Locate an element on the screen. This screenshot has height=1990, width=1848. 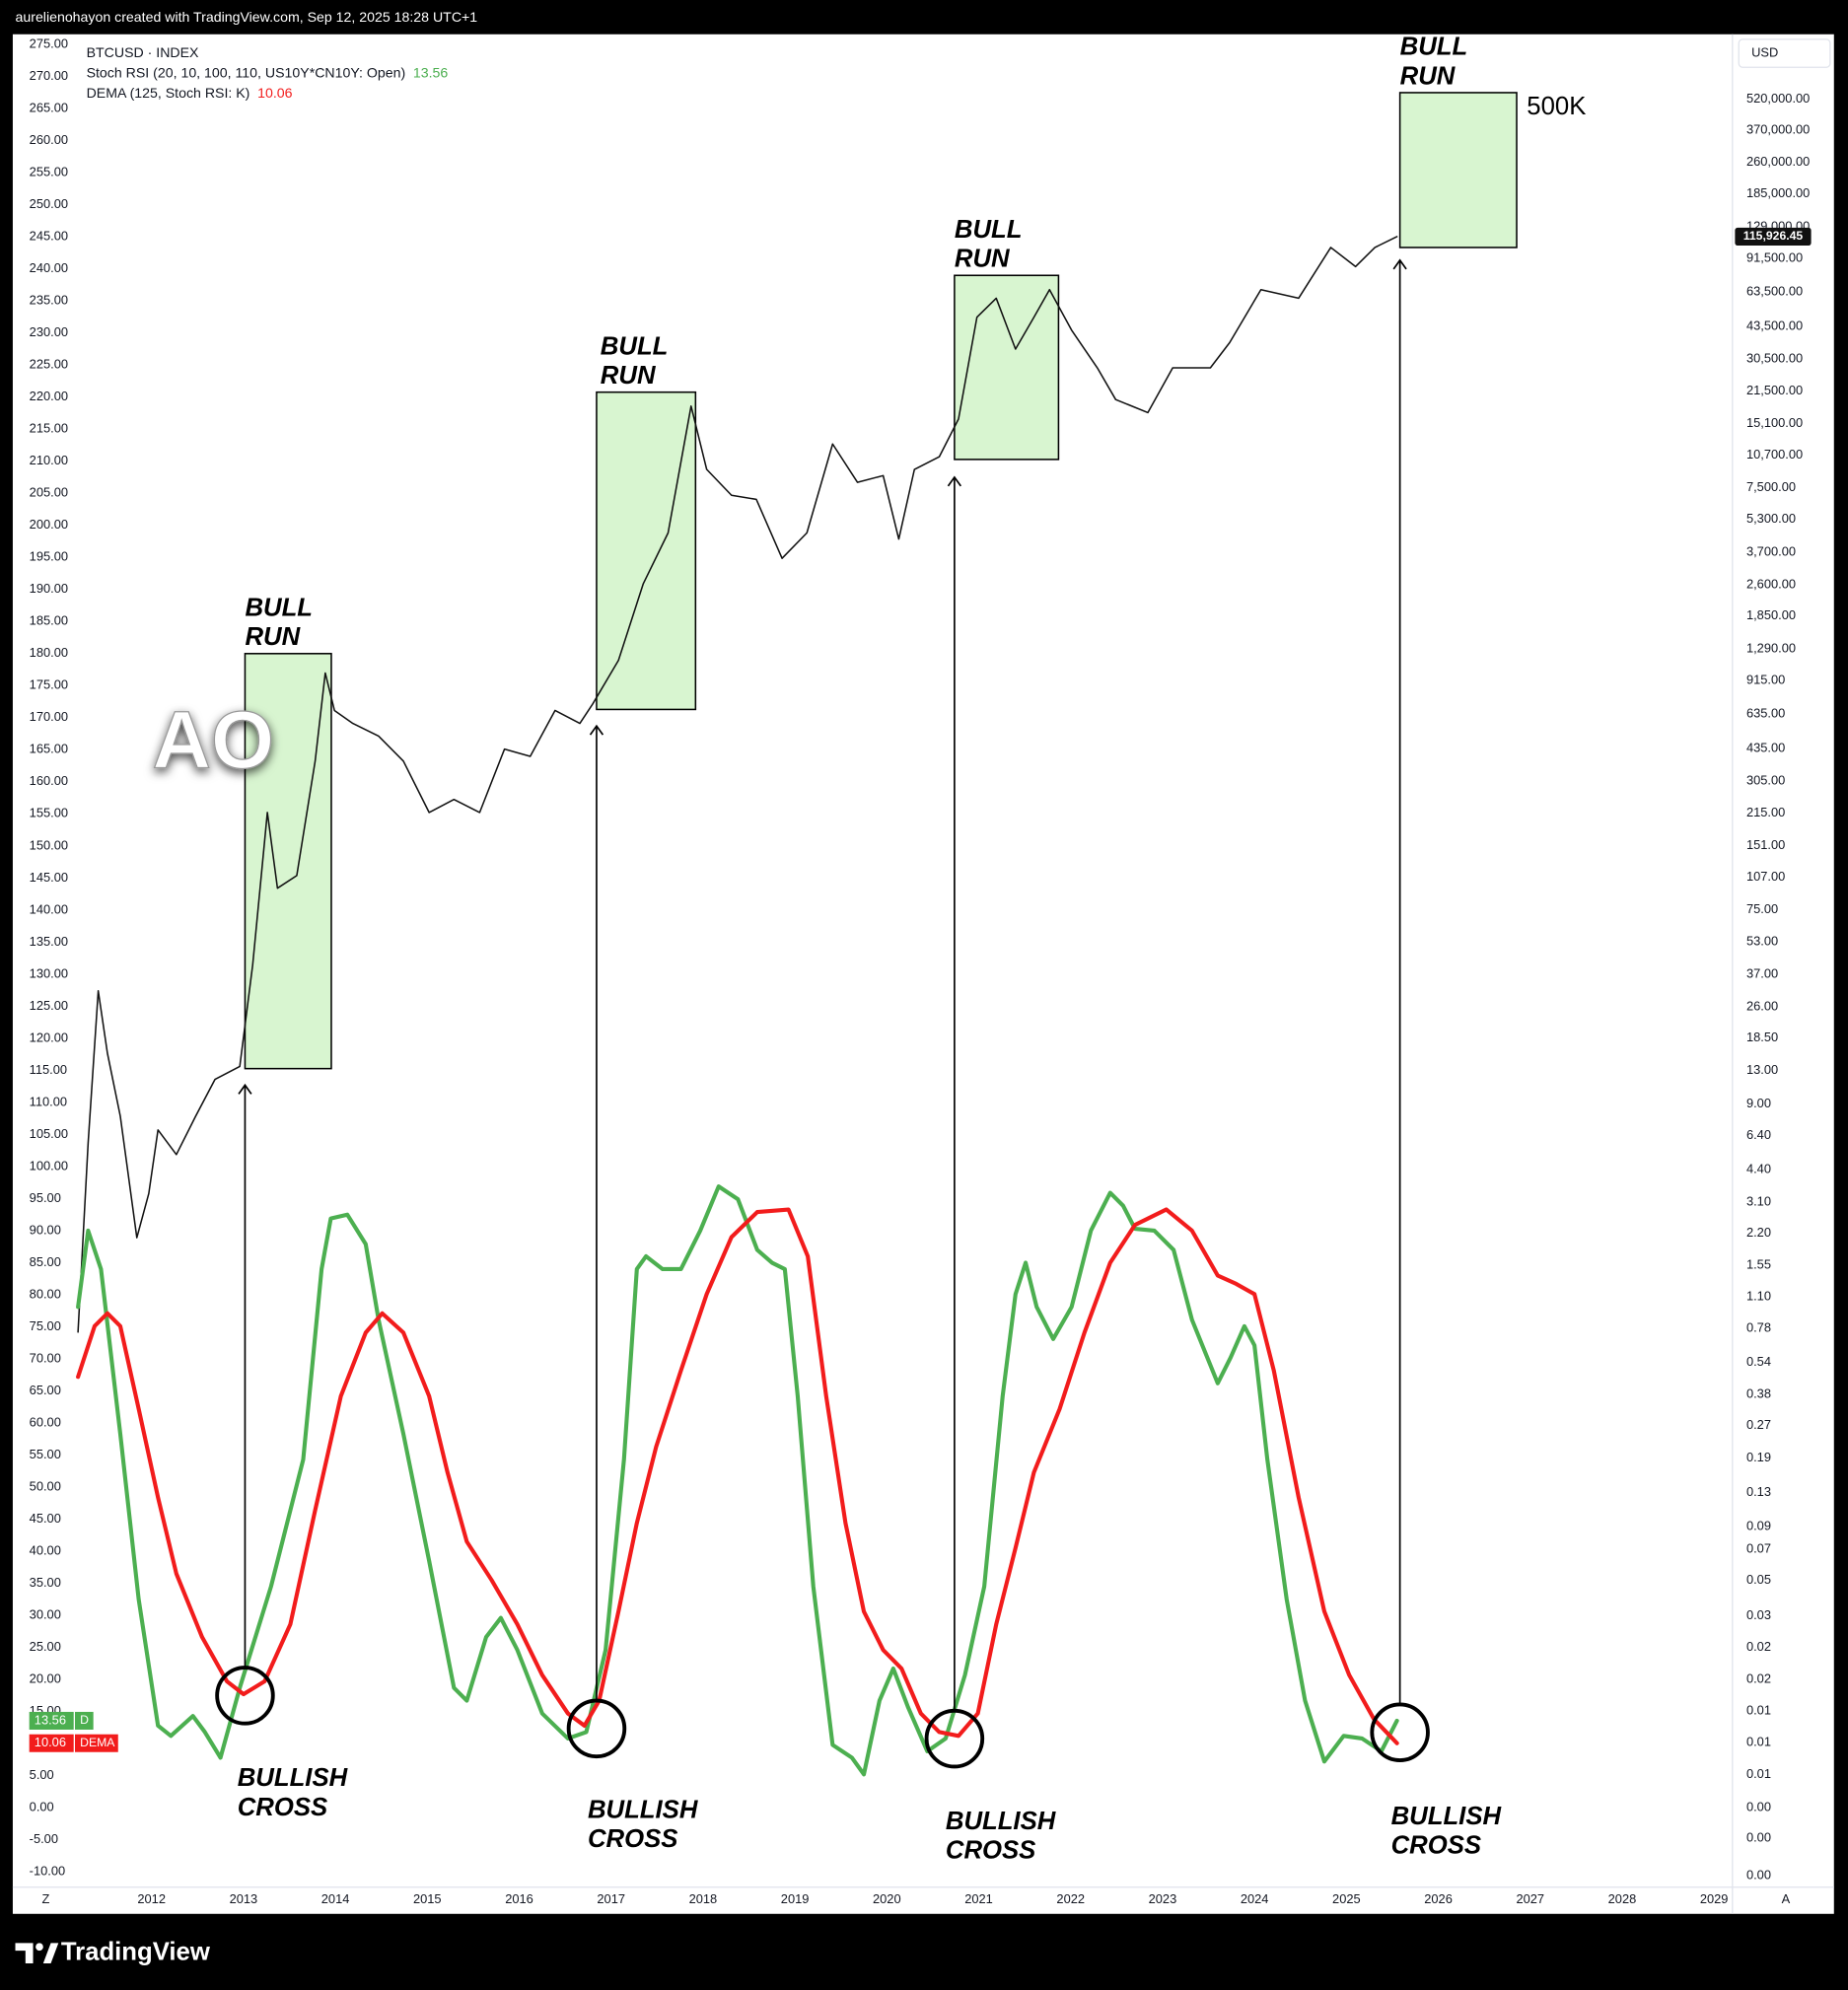
x-tick-label: 2016 is located at coordinates (519, 1898).